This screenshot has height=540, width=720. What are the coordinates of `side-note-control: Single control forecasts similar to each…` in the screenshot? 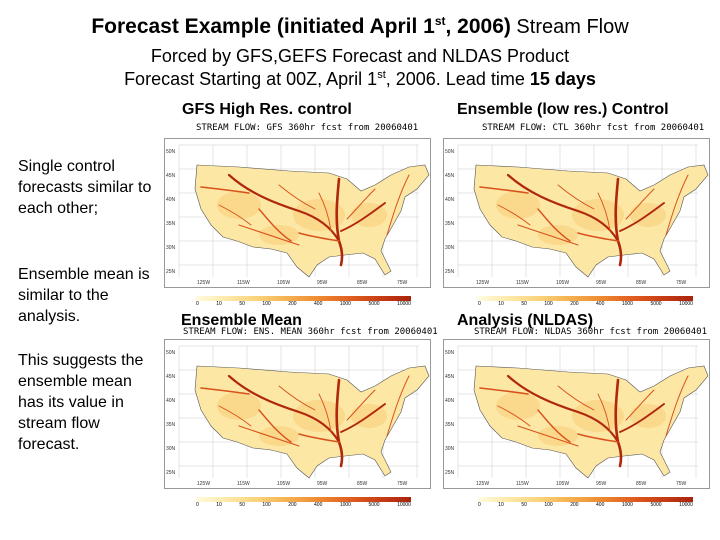 It's located at (85, 187).